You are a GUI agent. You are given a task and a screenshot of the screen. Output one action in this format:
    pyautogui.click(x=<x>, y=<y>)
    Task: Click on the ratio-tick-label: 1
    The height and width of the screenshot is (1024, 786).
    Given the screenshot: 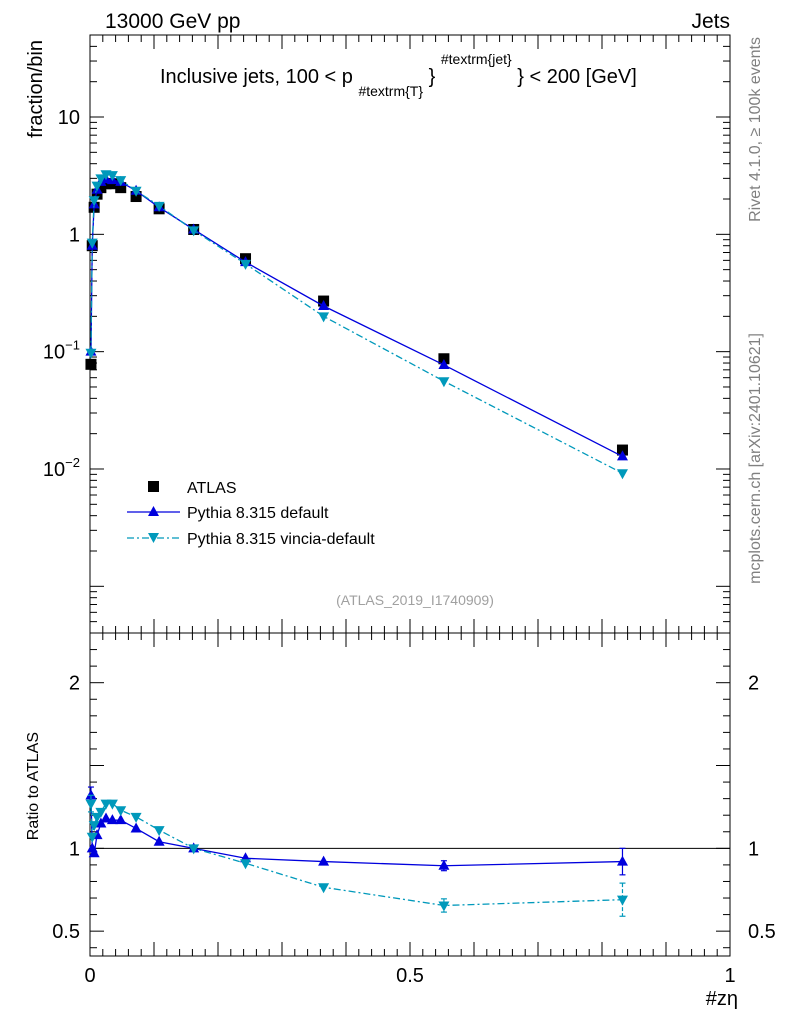 What is the action you would take?
    pyautogui.click(x=74, y=849)
    